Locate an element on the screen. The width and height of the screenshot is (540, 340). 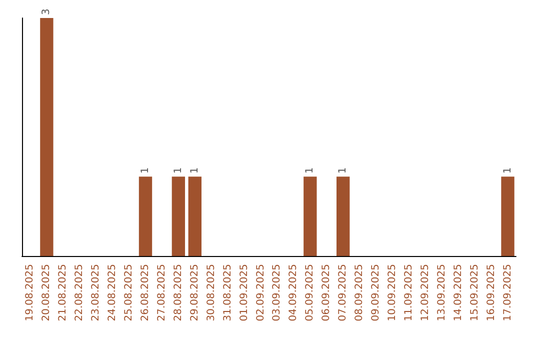
x-tick-label: 10.09.2025 is located at coordinates (392, 293).